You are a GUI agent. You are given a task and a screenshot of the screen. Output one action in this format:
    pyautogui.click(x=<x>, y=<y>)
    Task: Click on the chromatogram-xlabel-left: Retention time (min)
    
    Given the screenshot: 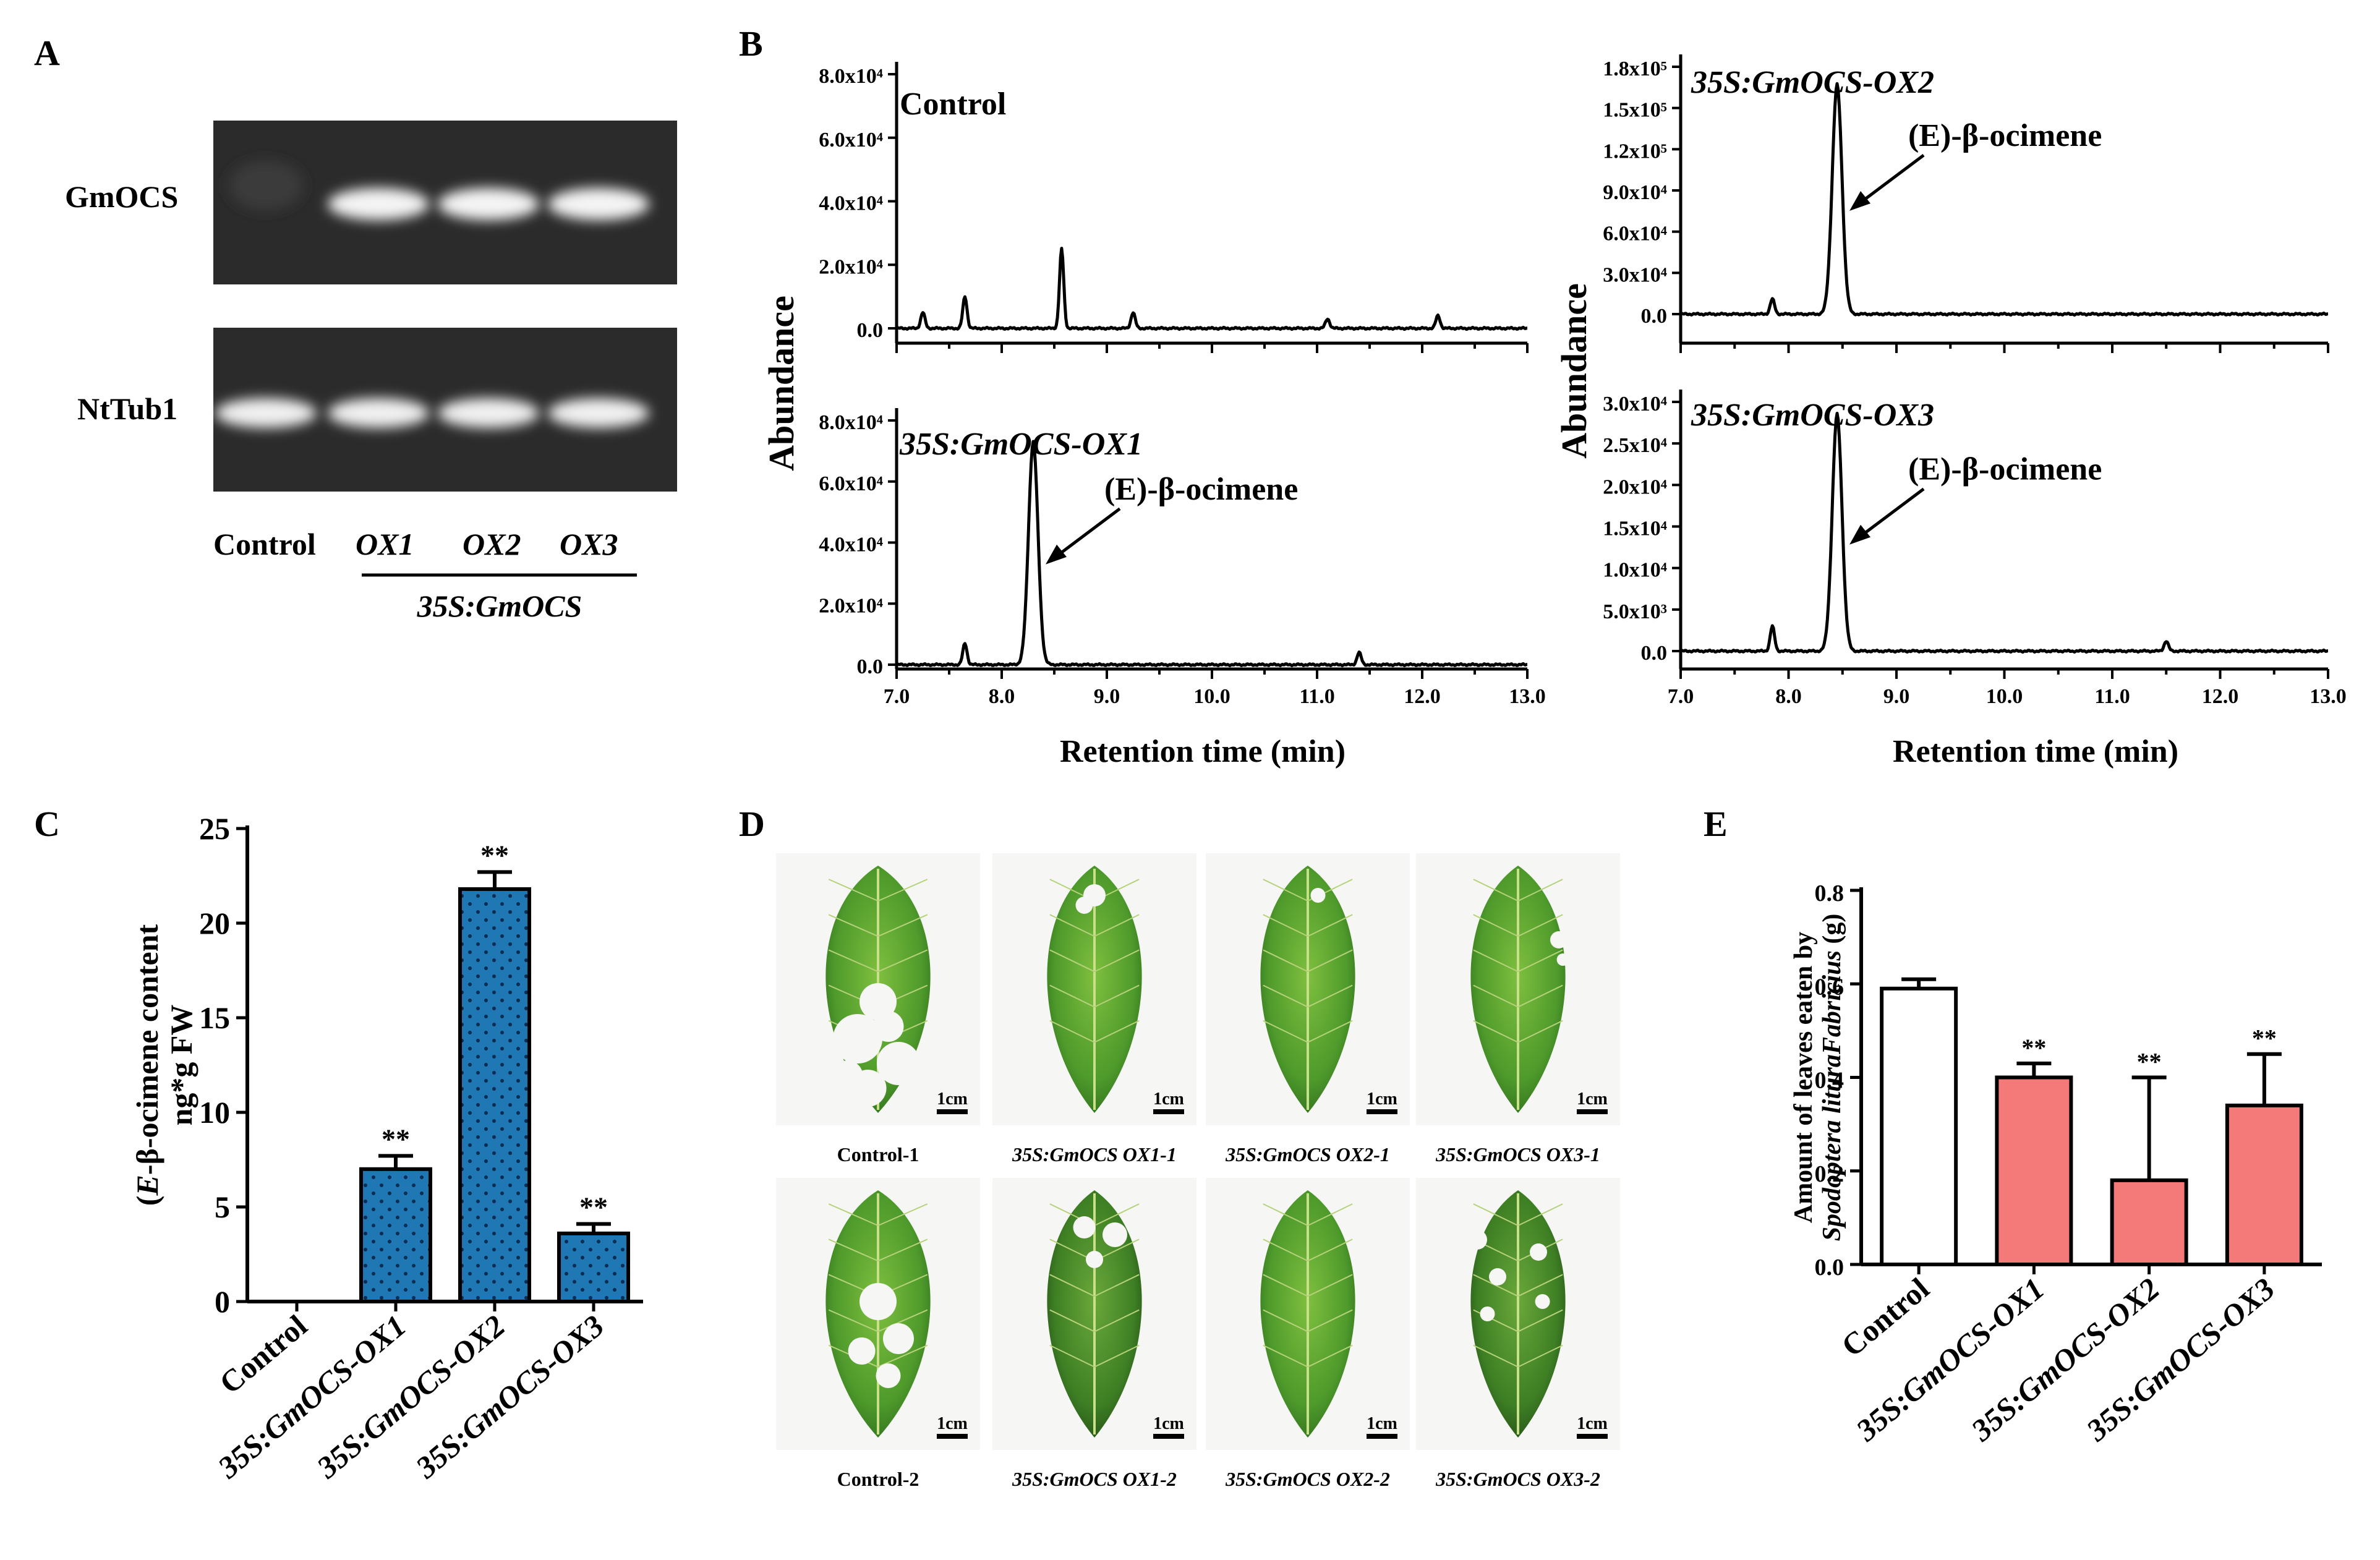 What is the action you would take?
    pyautogui.click(x=1203, y=751)
    